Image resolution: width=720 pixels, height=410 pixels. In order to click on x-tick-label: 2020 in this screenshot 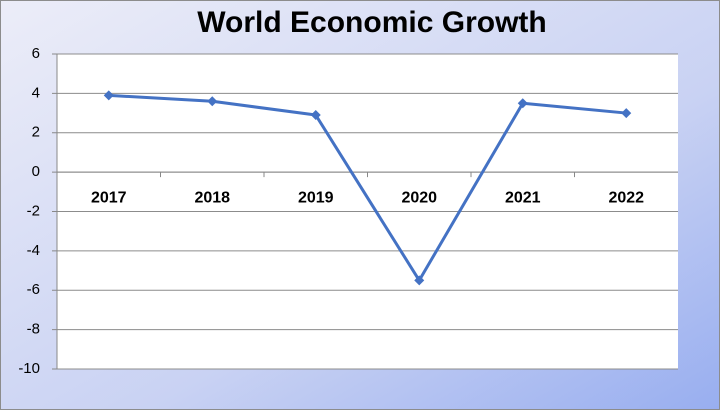, I will do `click(419, 197)`.